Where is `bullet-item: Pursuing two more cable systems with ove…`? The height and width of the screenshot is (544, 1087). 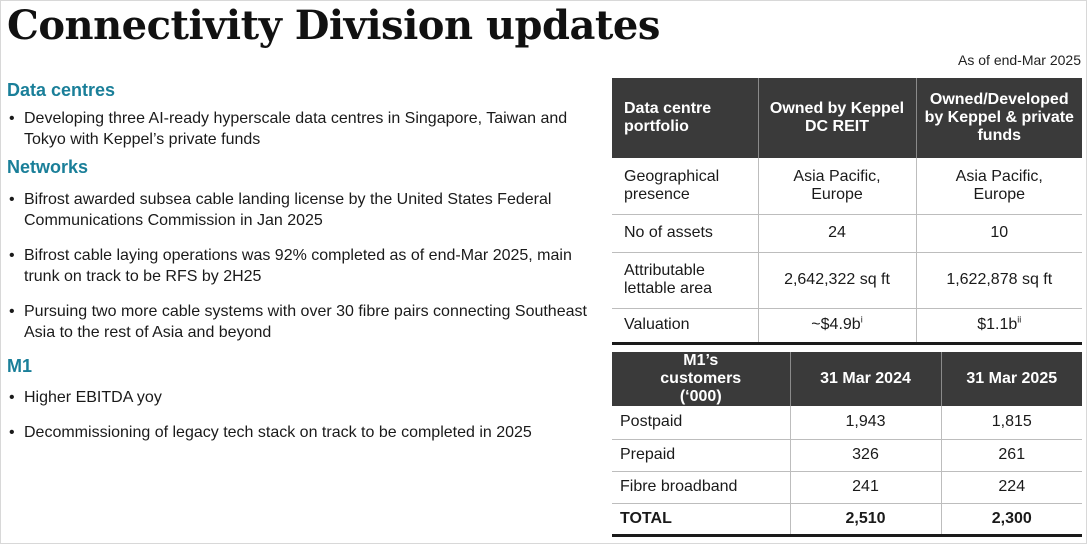
bullet-item: Pursuing two more cable systems with ove… is located at coordinates (297, 322).